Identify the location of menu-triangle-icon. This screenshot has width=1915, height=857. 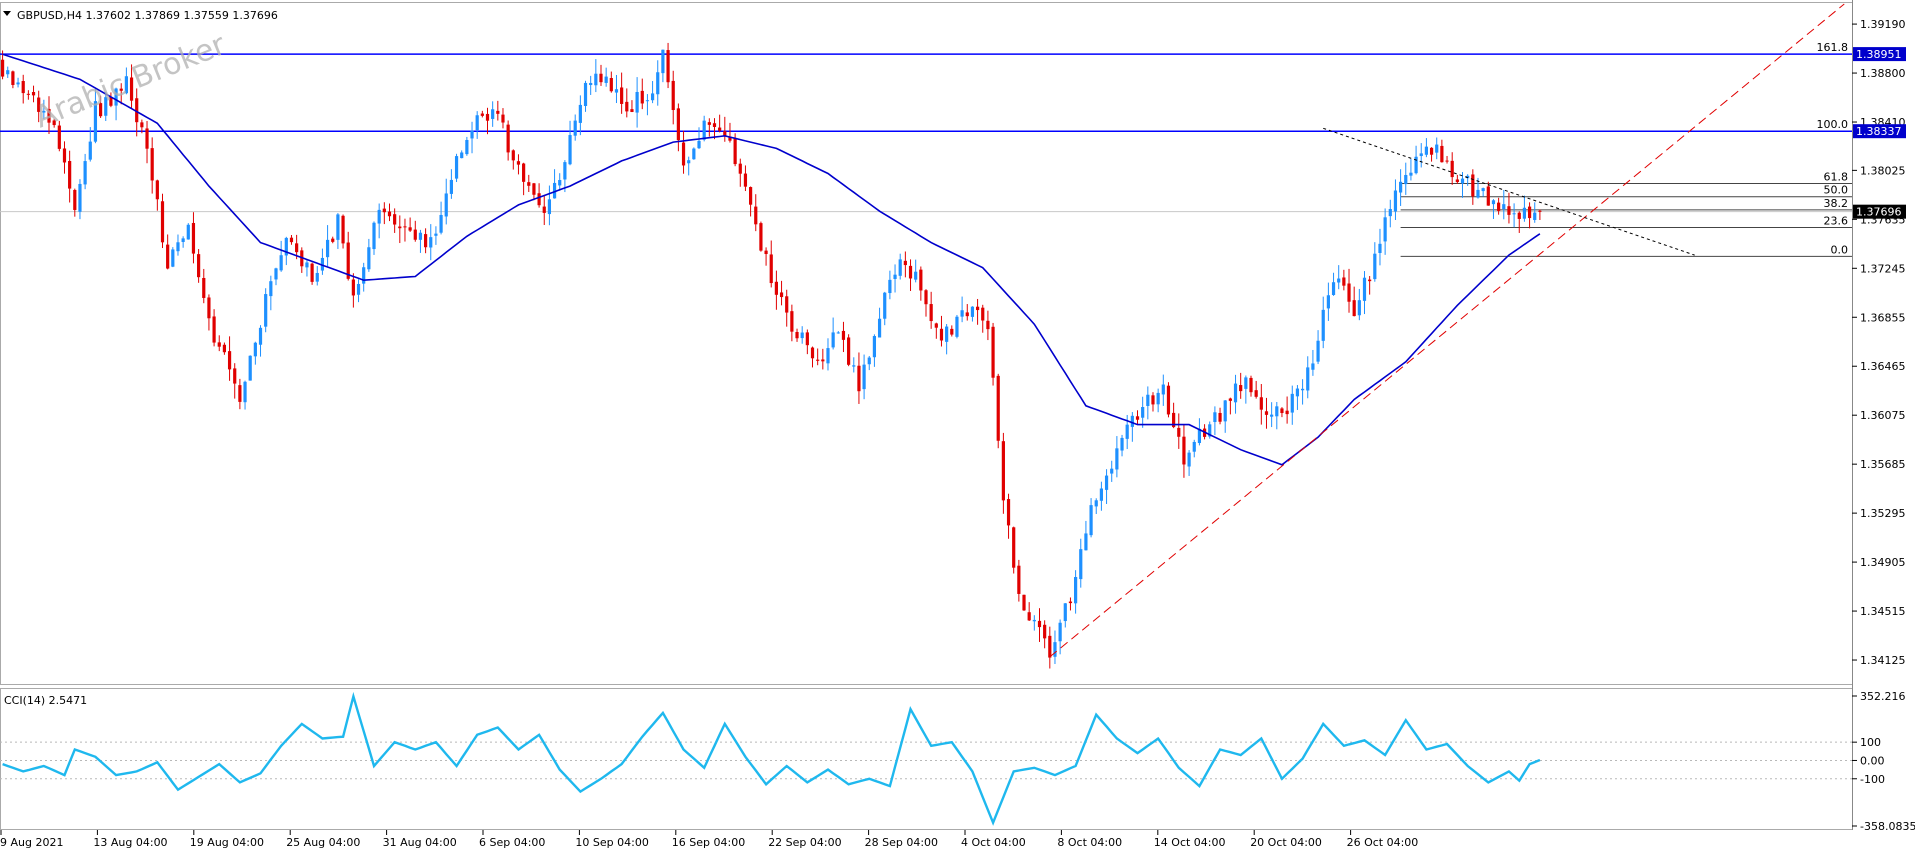
(7, 13).